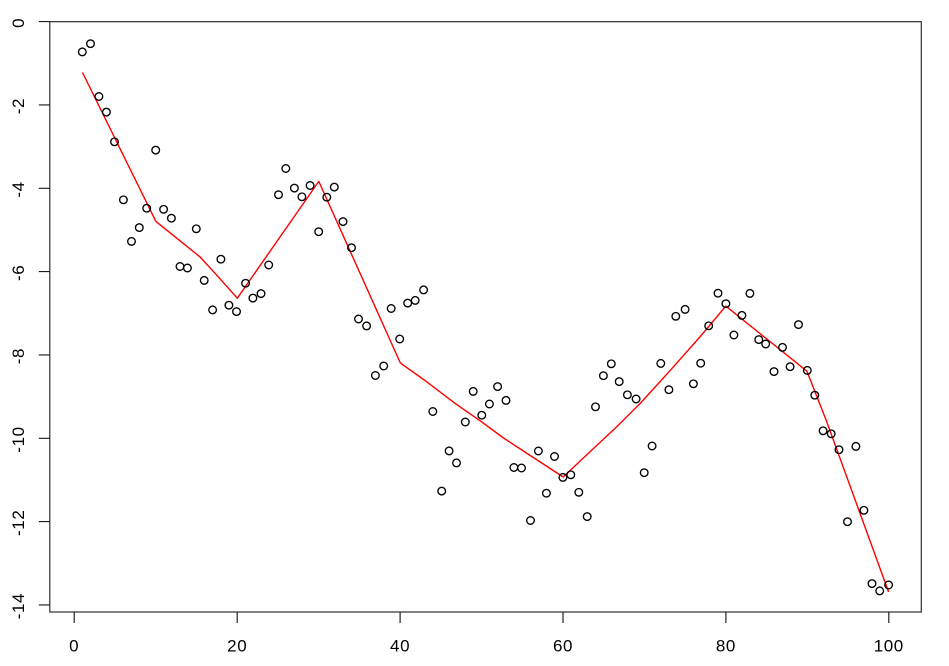 This screenshot has width=949, height=666. I want to click on svg-text: 60, so click(563, 645).